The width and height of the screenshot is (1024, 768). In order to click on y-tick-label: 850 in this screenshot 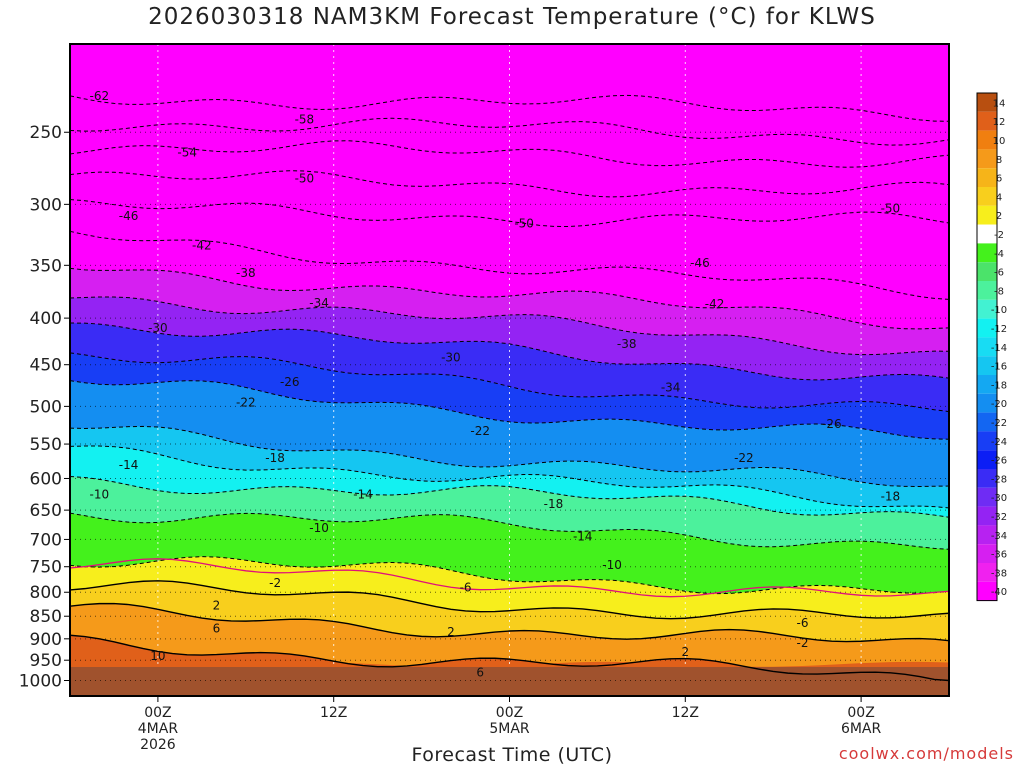, I will do `click(46, 617)`.